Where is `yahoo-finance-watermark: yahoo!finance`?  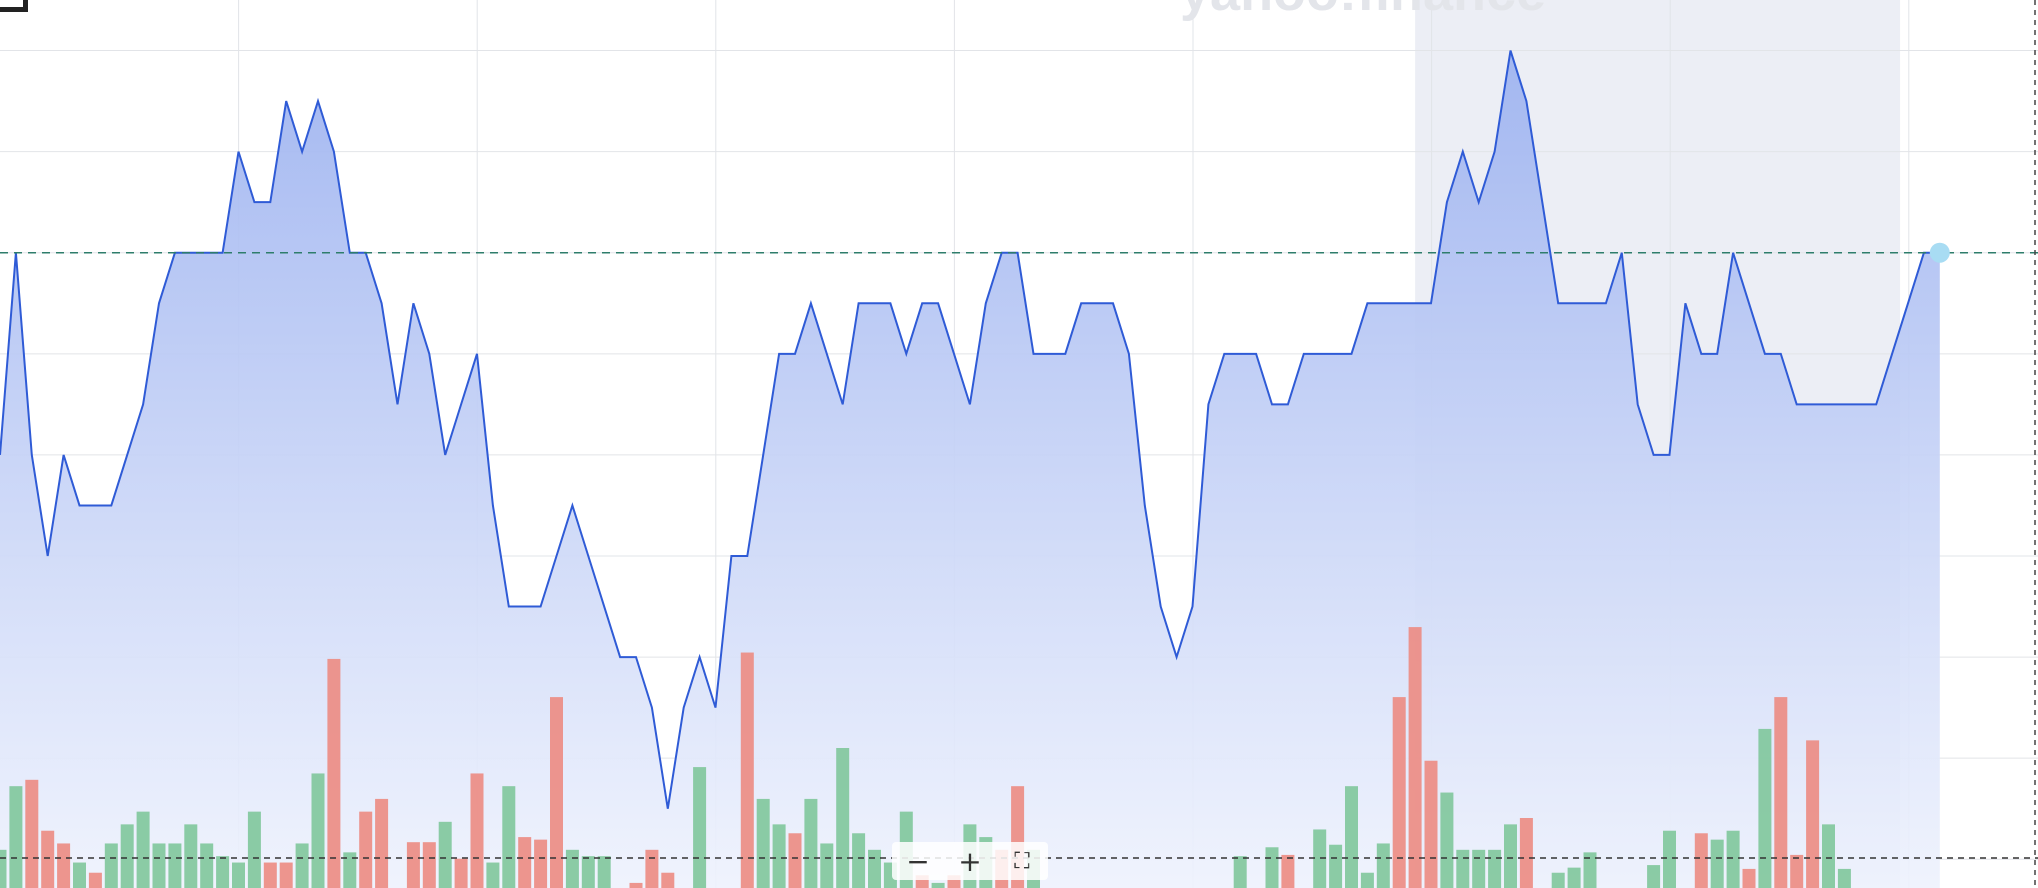 yahoo-finance-watermark: yahoo!finance is located at coordinates (1363, 11).